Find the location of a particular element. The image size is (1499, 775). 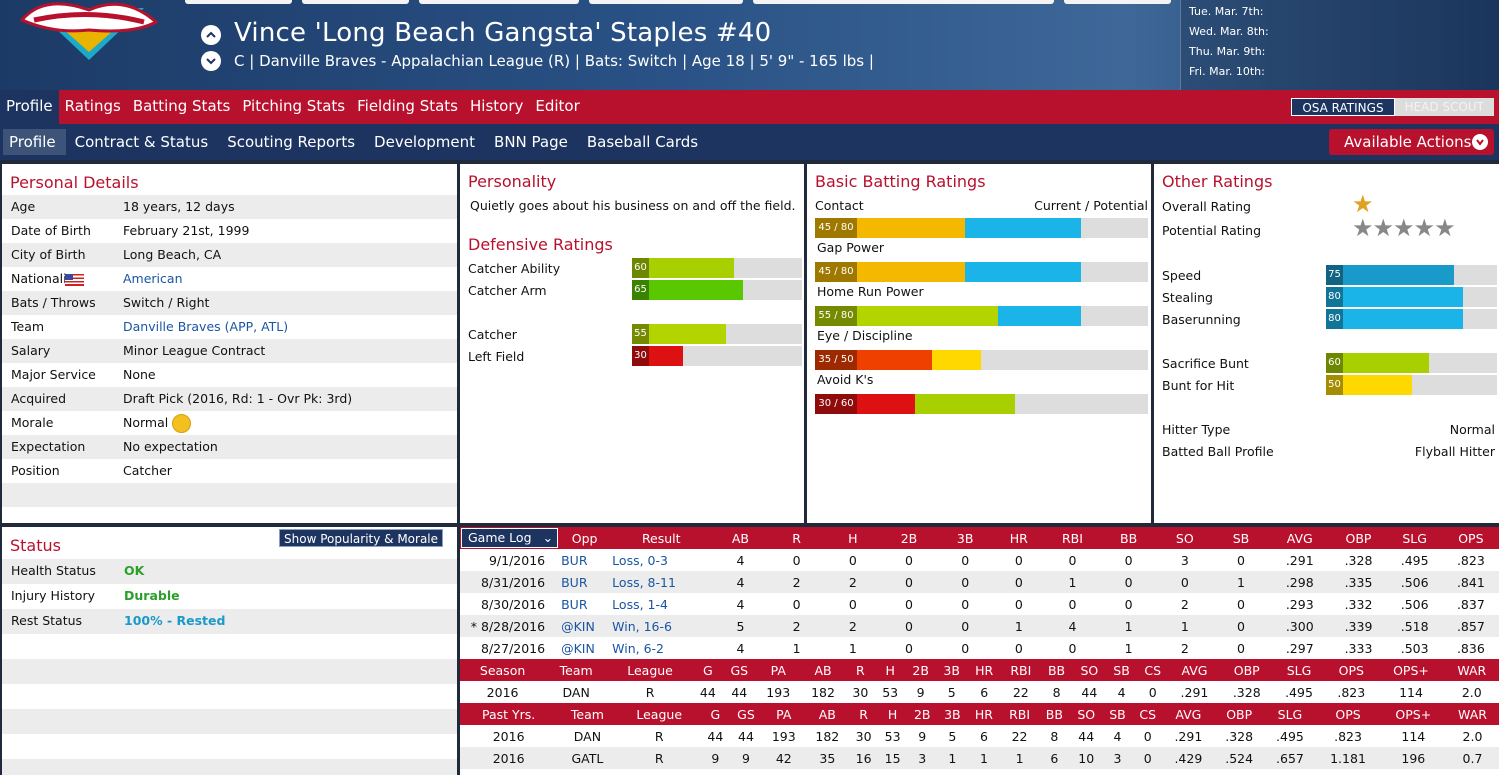

tab-batting-stats: Batting Stats is located at coordinates (181, 106).